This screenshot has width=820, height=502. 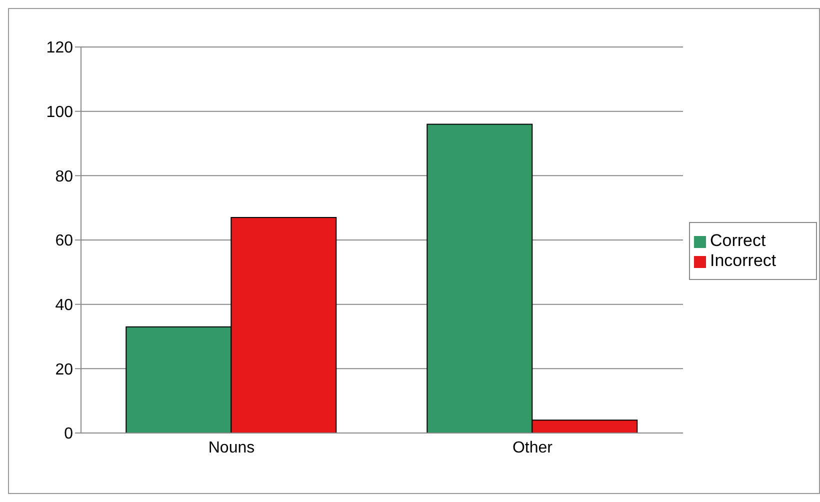 What do you see at coordinates (60, 113) in the screenshot?
I see `y-tick-label: 100` at bounding box center [60, 113].